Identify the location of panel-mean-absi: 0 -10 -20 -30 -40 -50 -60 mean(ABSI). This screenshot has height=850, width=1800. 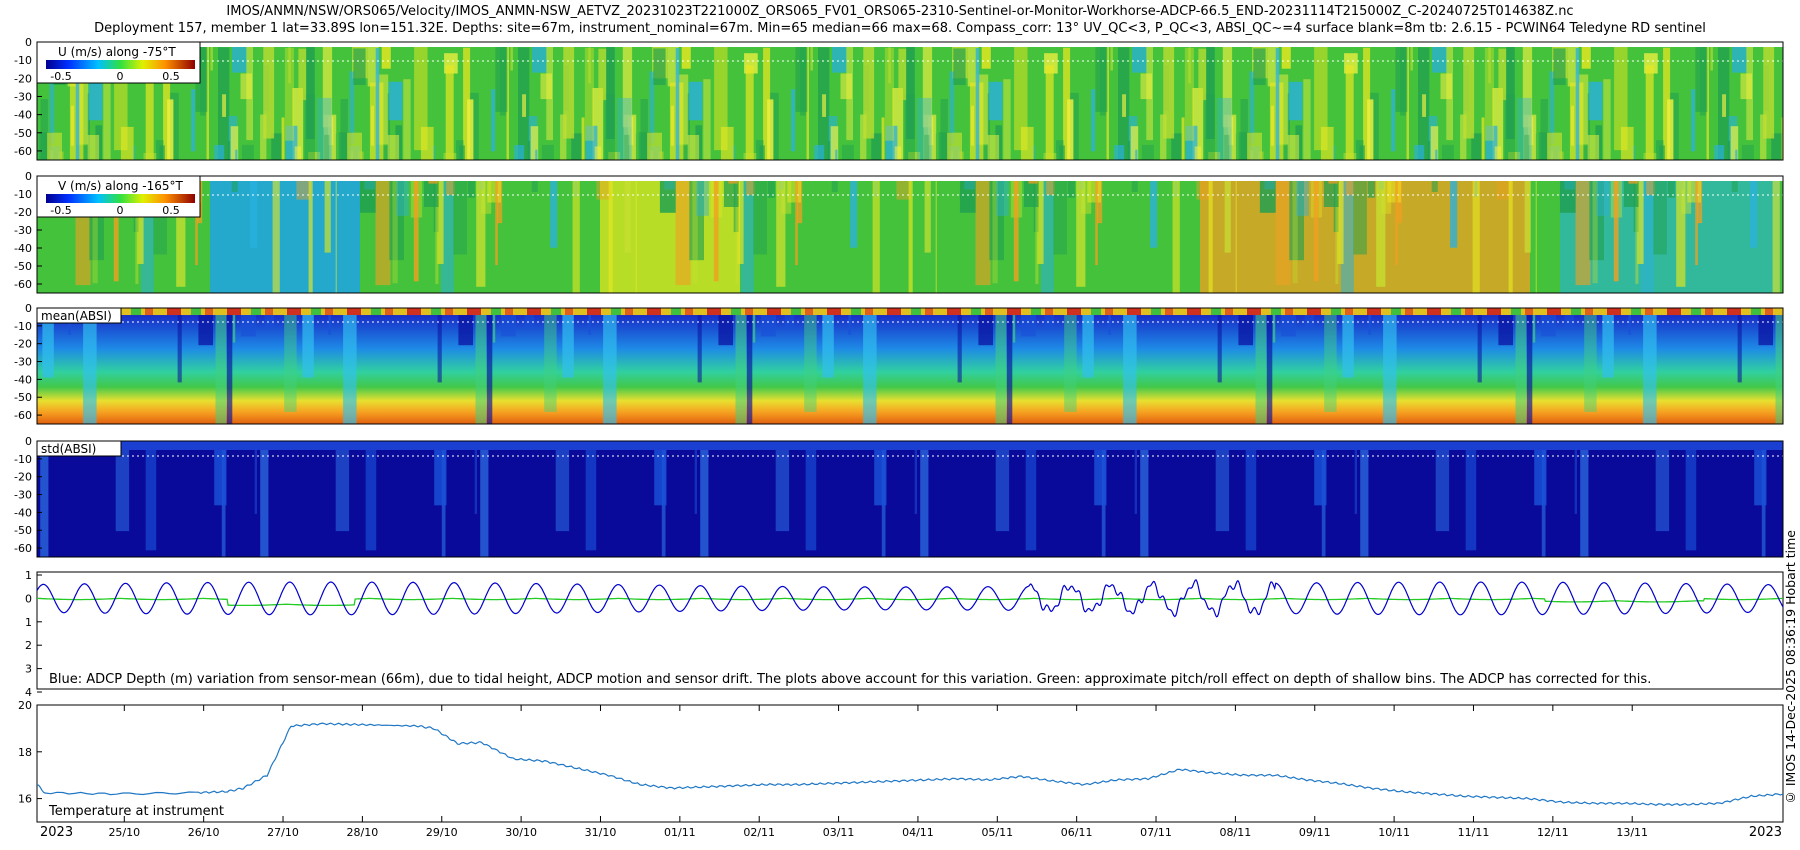
(899, 363).